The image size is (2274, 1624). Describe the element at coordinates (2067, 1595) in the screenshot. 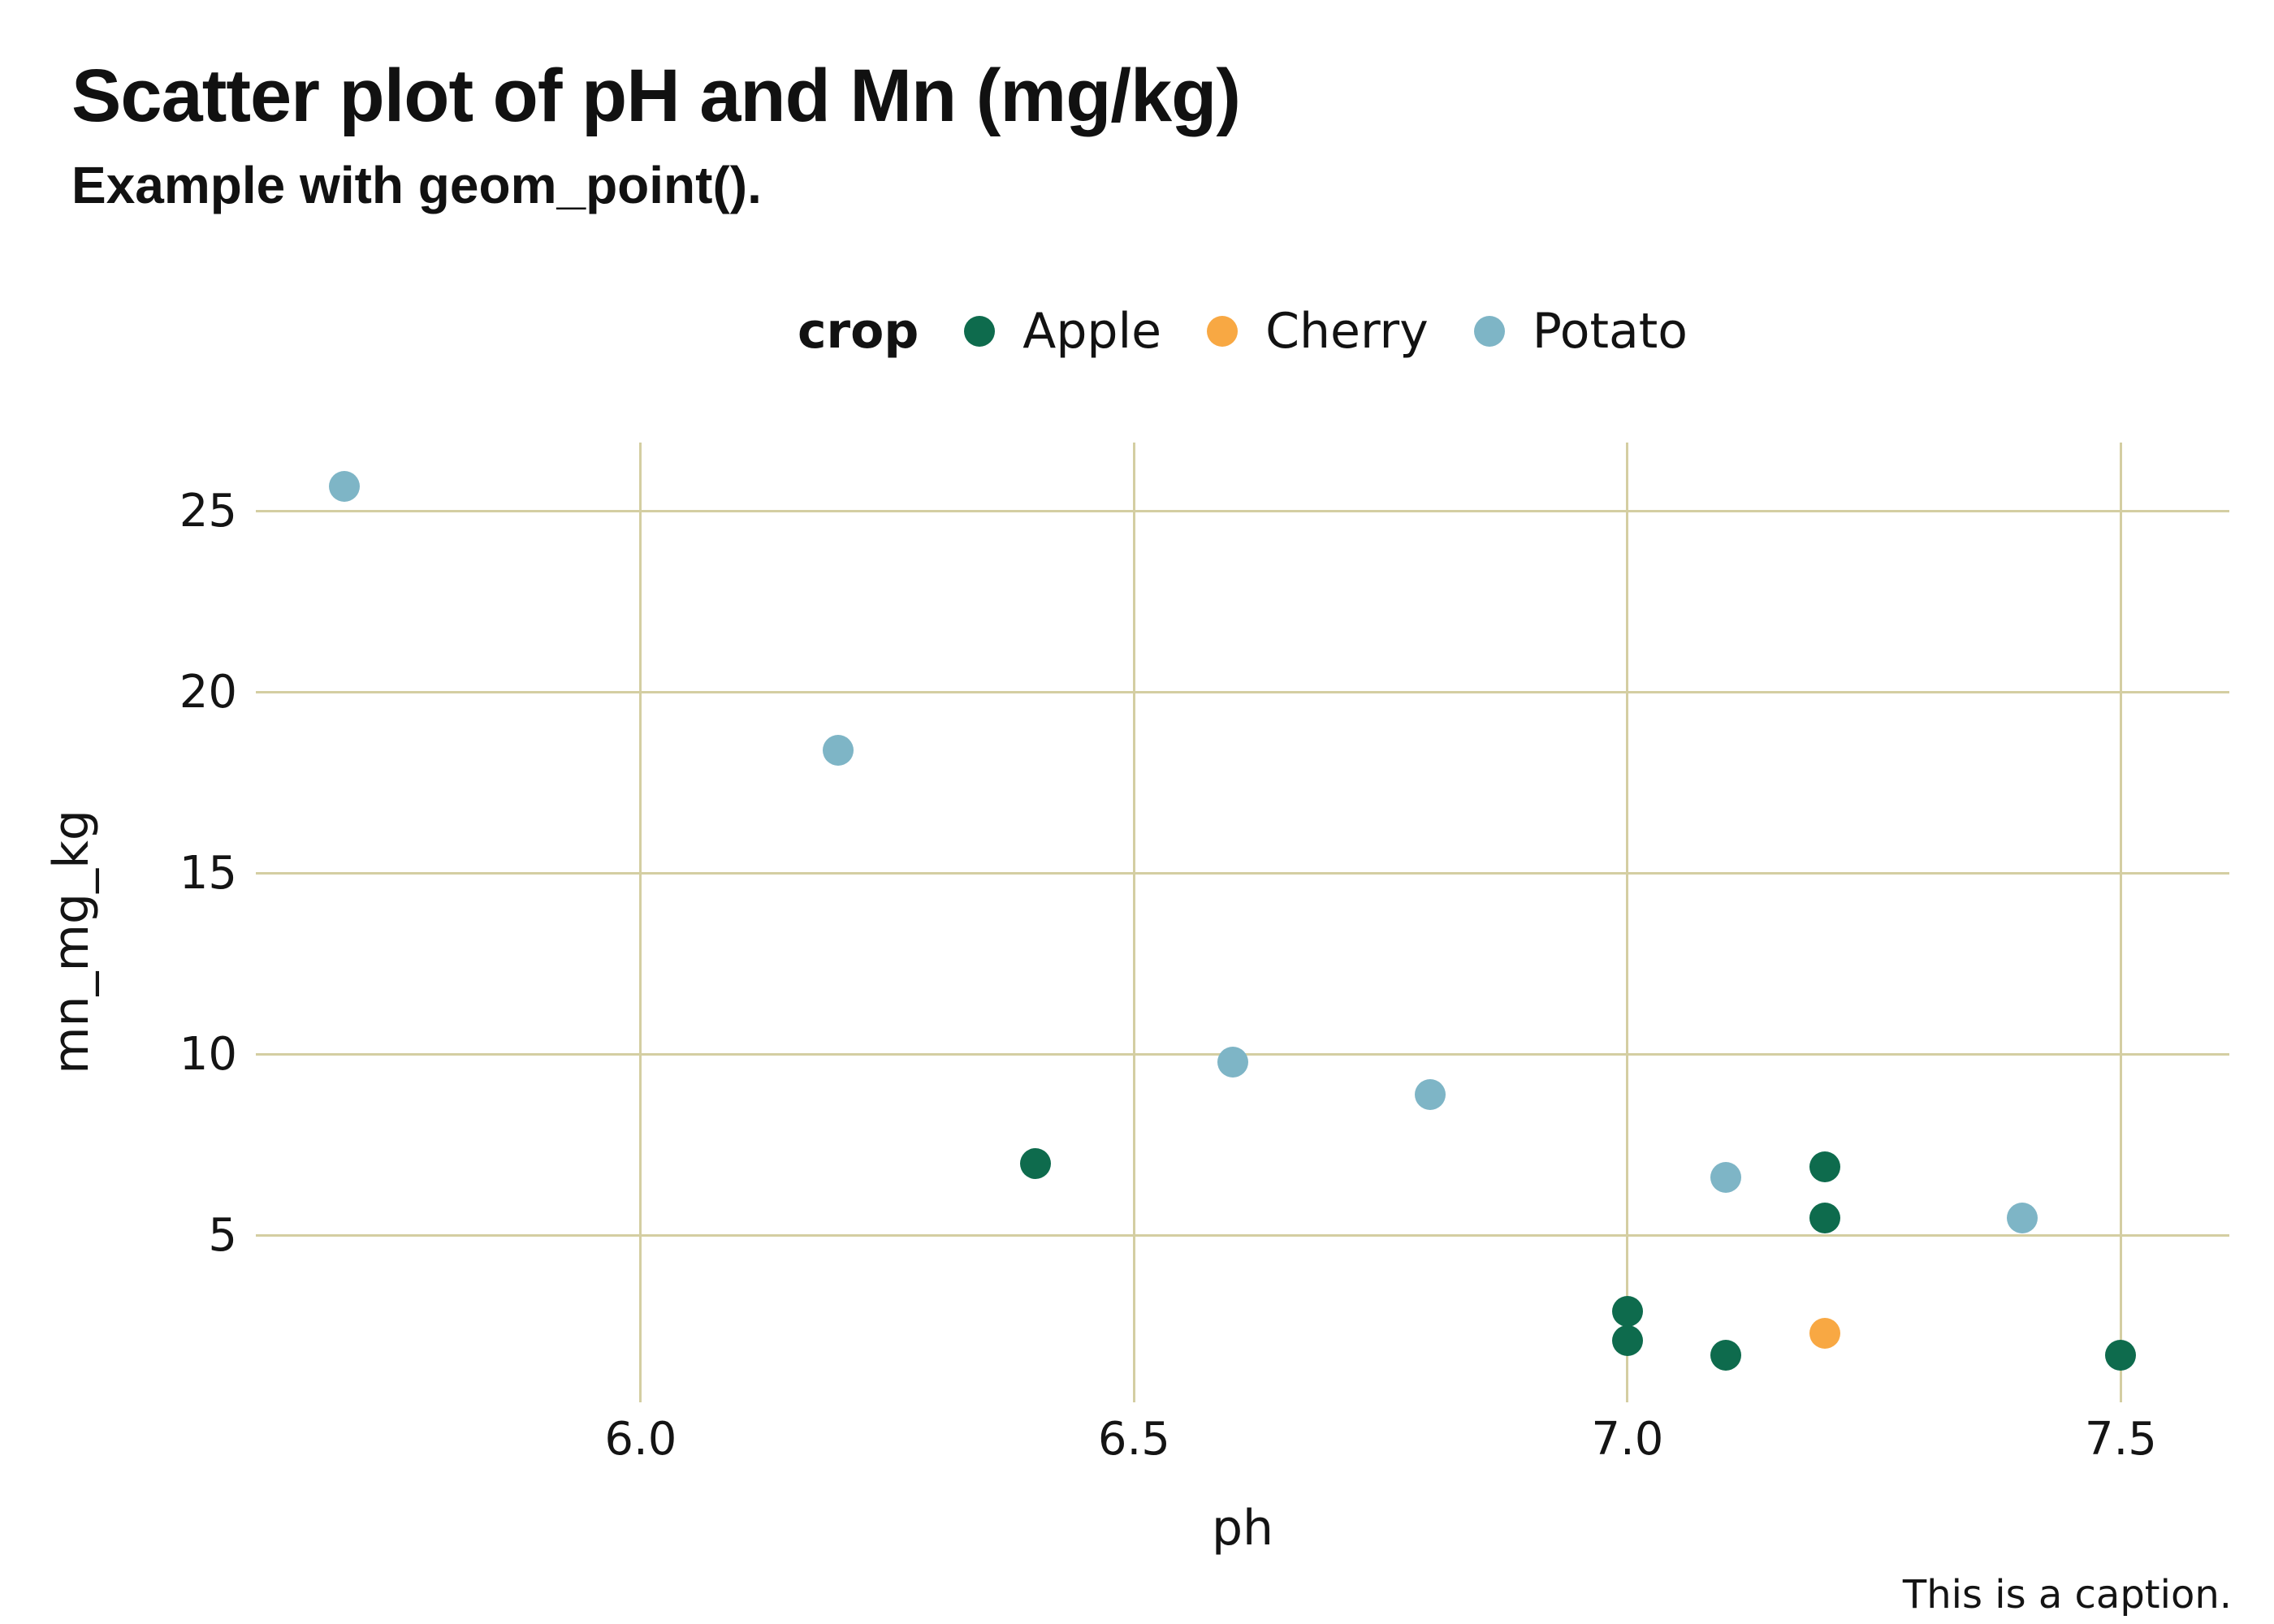

I see `caption: This is a caption.` at that location.